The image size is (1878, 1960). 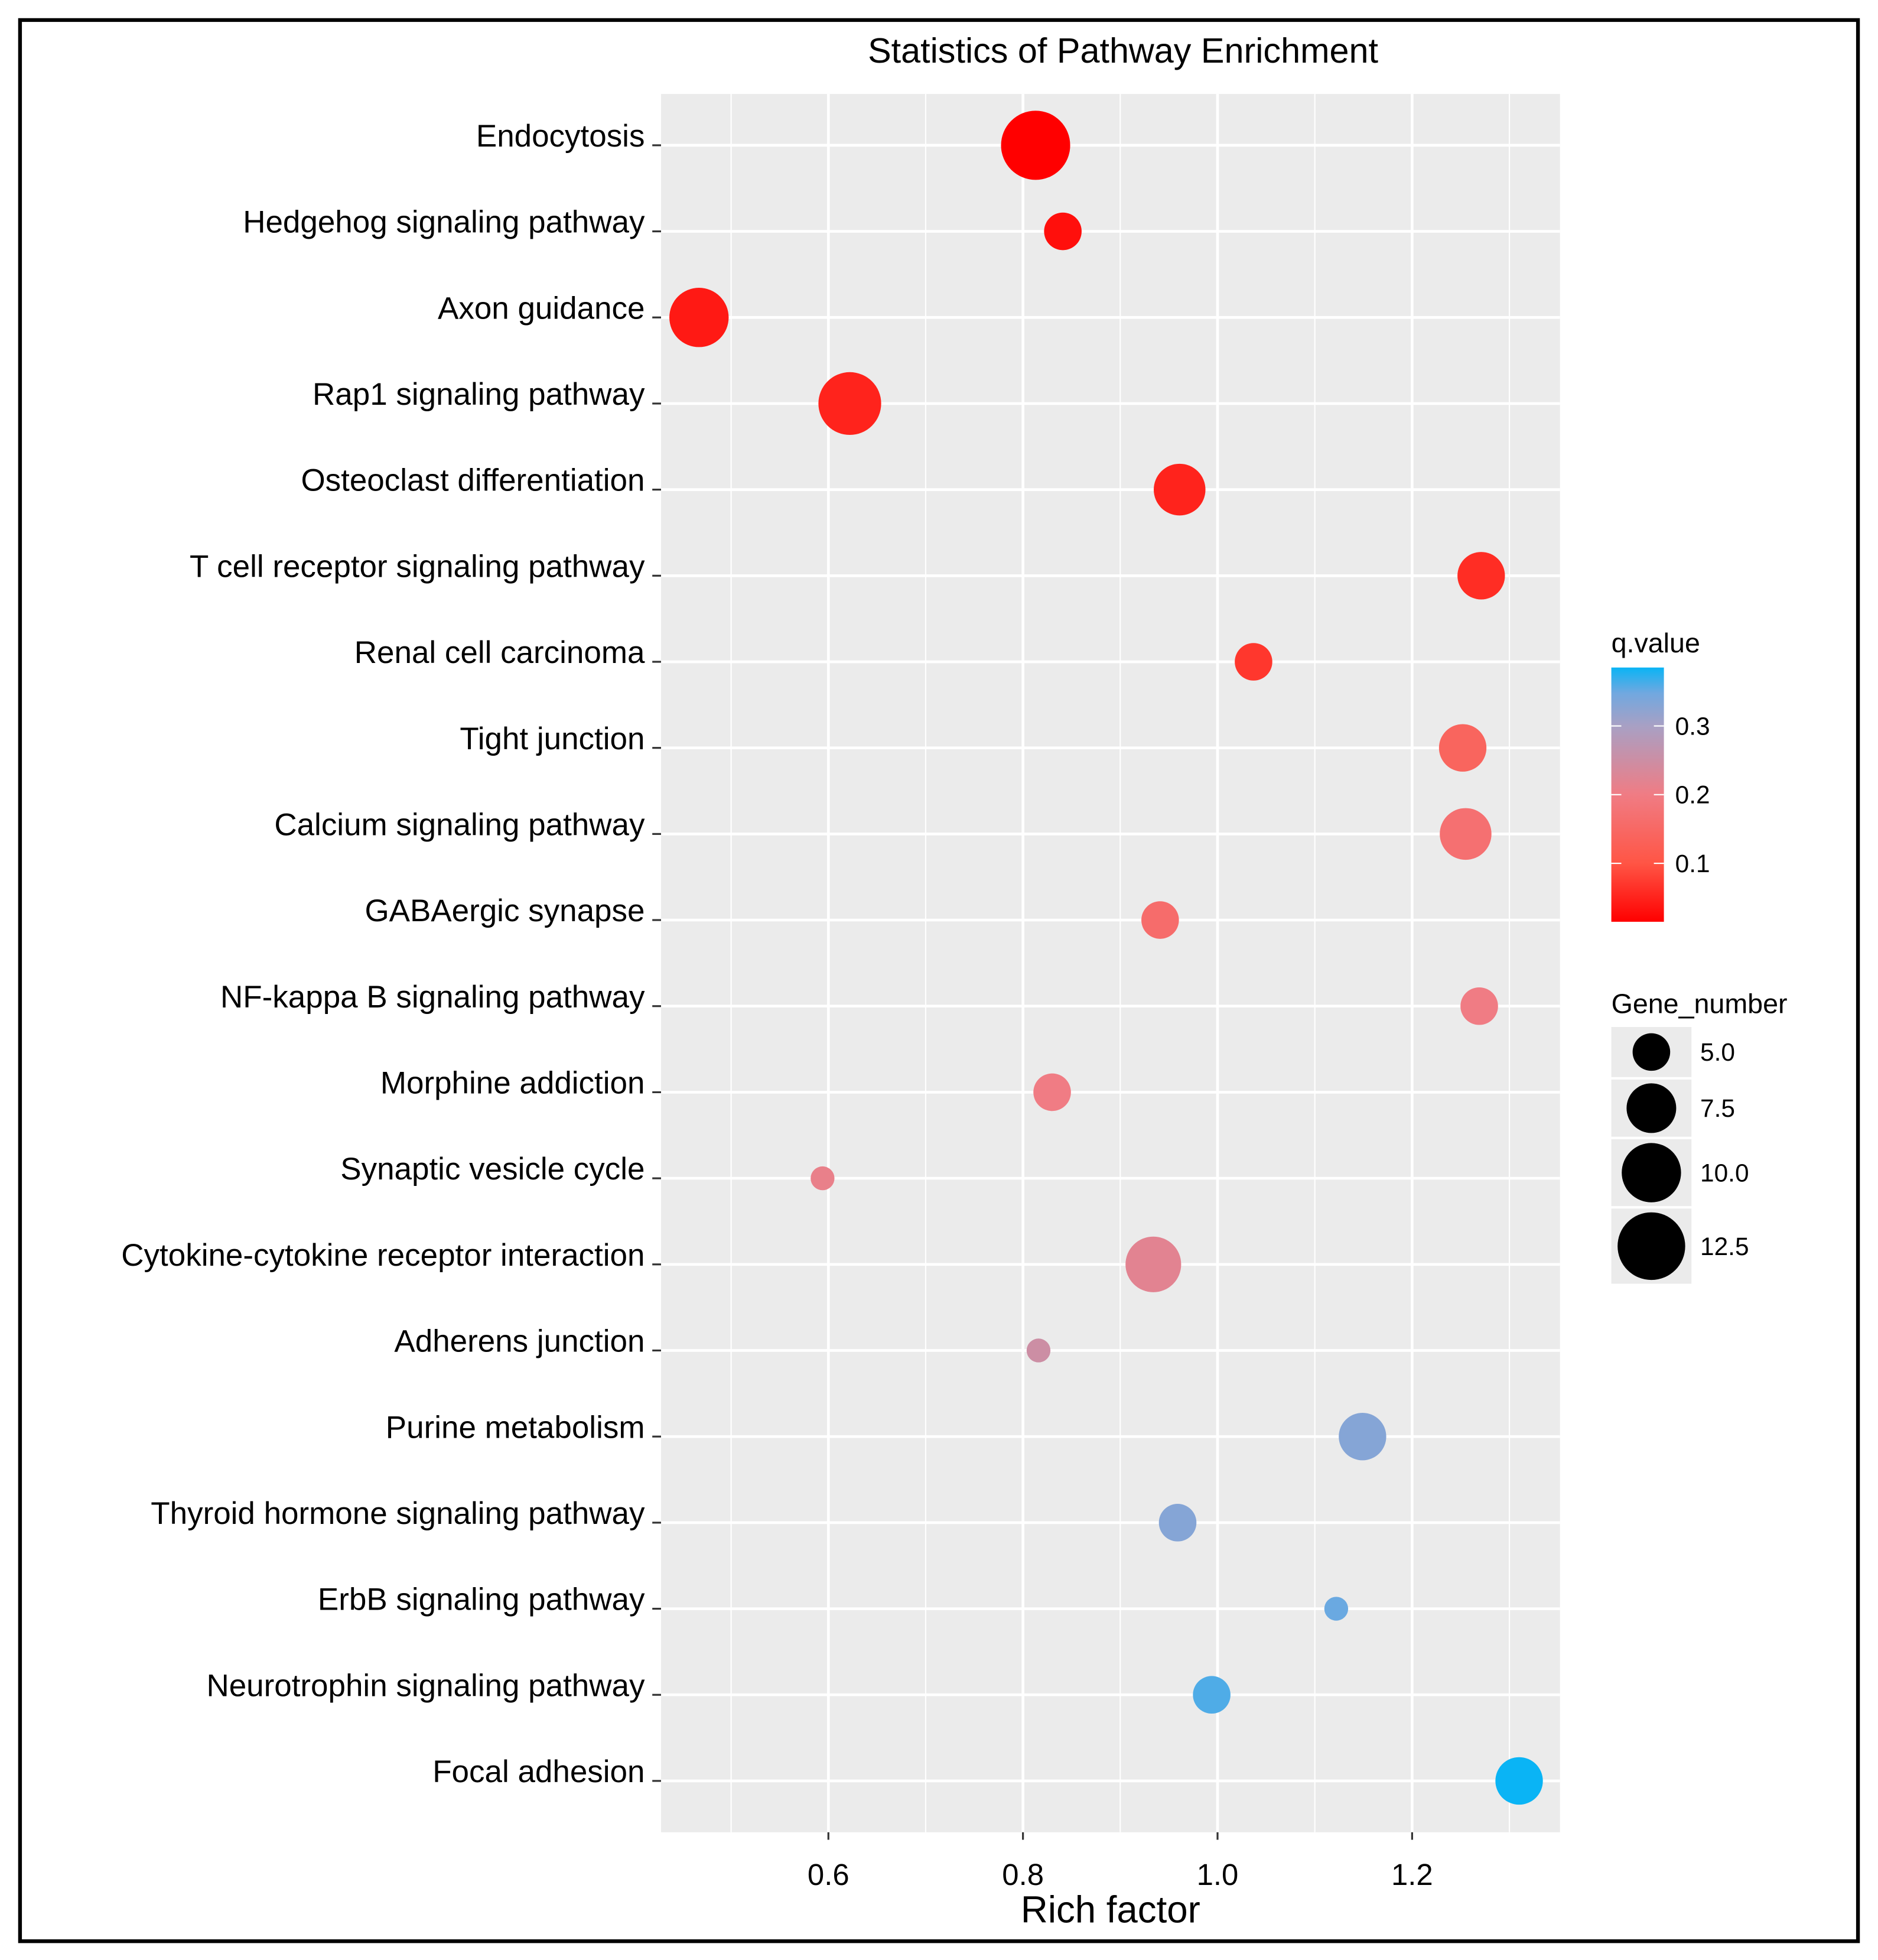 What do you see at coordinates (1692, 863) in the screenshot?
I see `color-legend-label: 0.1` at bounding box center [1692, 863].